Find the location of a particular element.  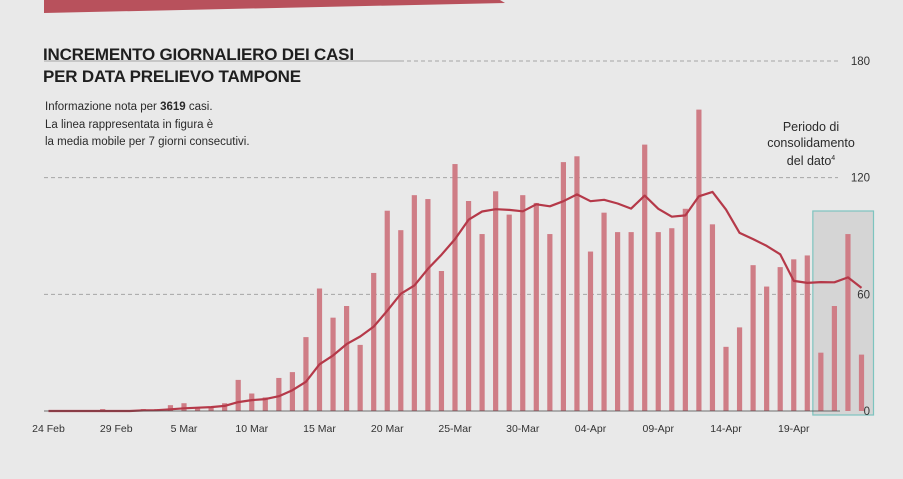

x-tick-label: 20 Mar is located at coordinates (387, 429).